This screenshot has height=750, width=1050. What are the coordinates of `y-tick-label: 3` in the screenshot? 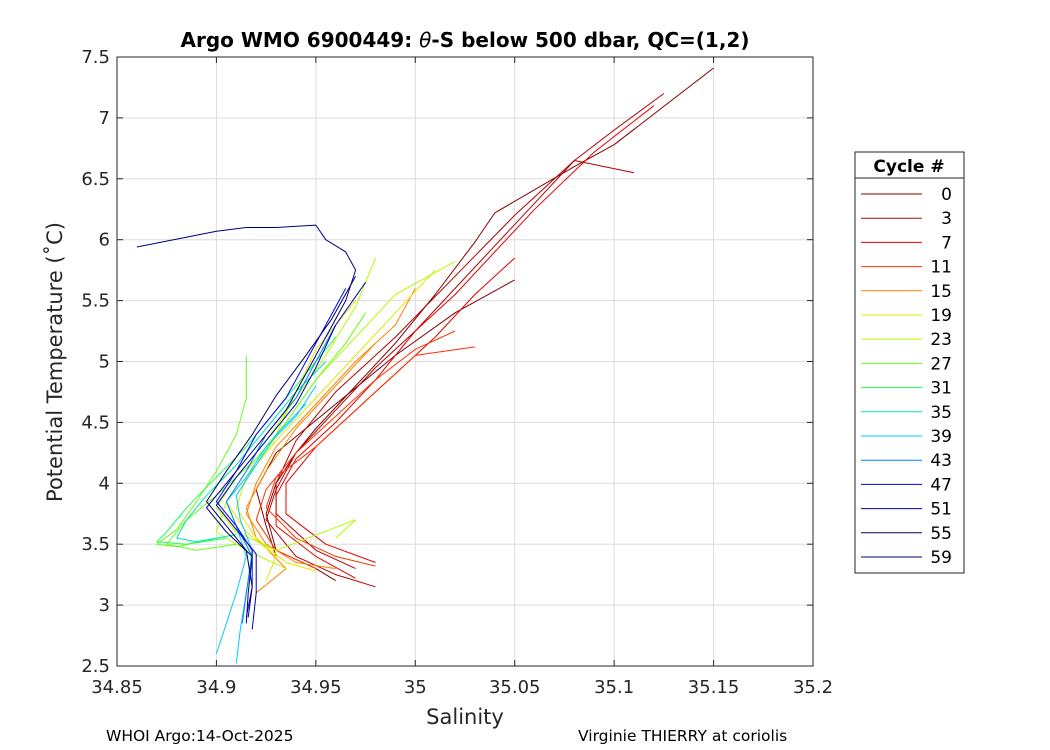 It's located at (104, 605).